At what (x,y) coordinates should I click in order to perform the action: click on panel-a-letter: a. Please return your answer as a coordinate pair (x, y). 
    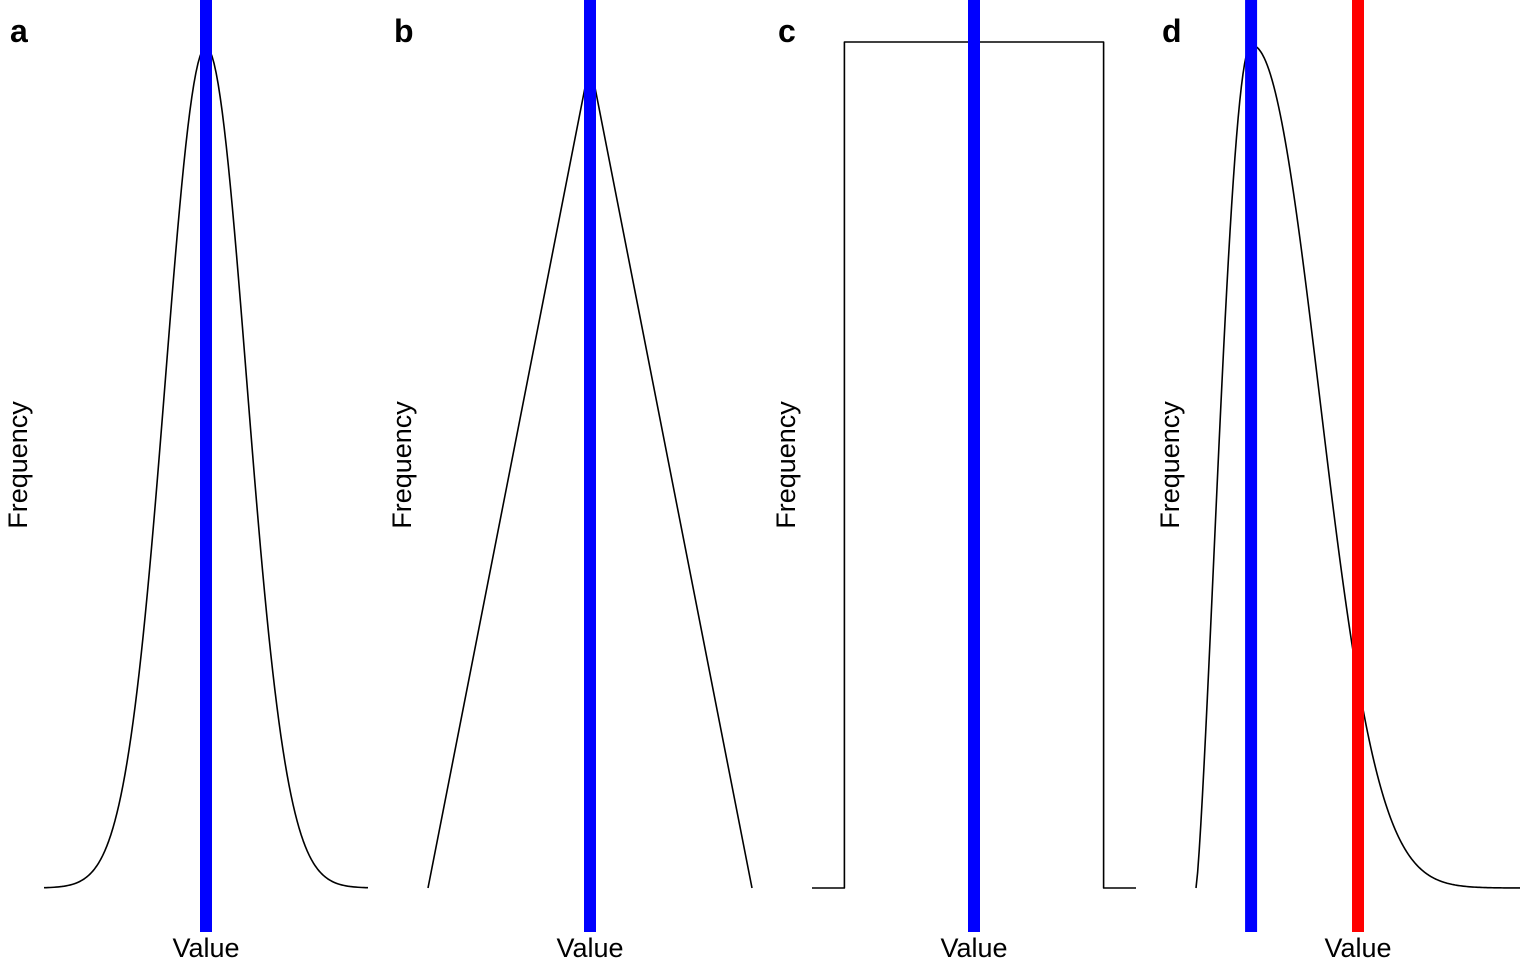
    Looking at the image, I should click on (19, 31).